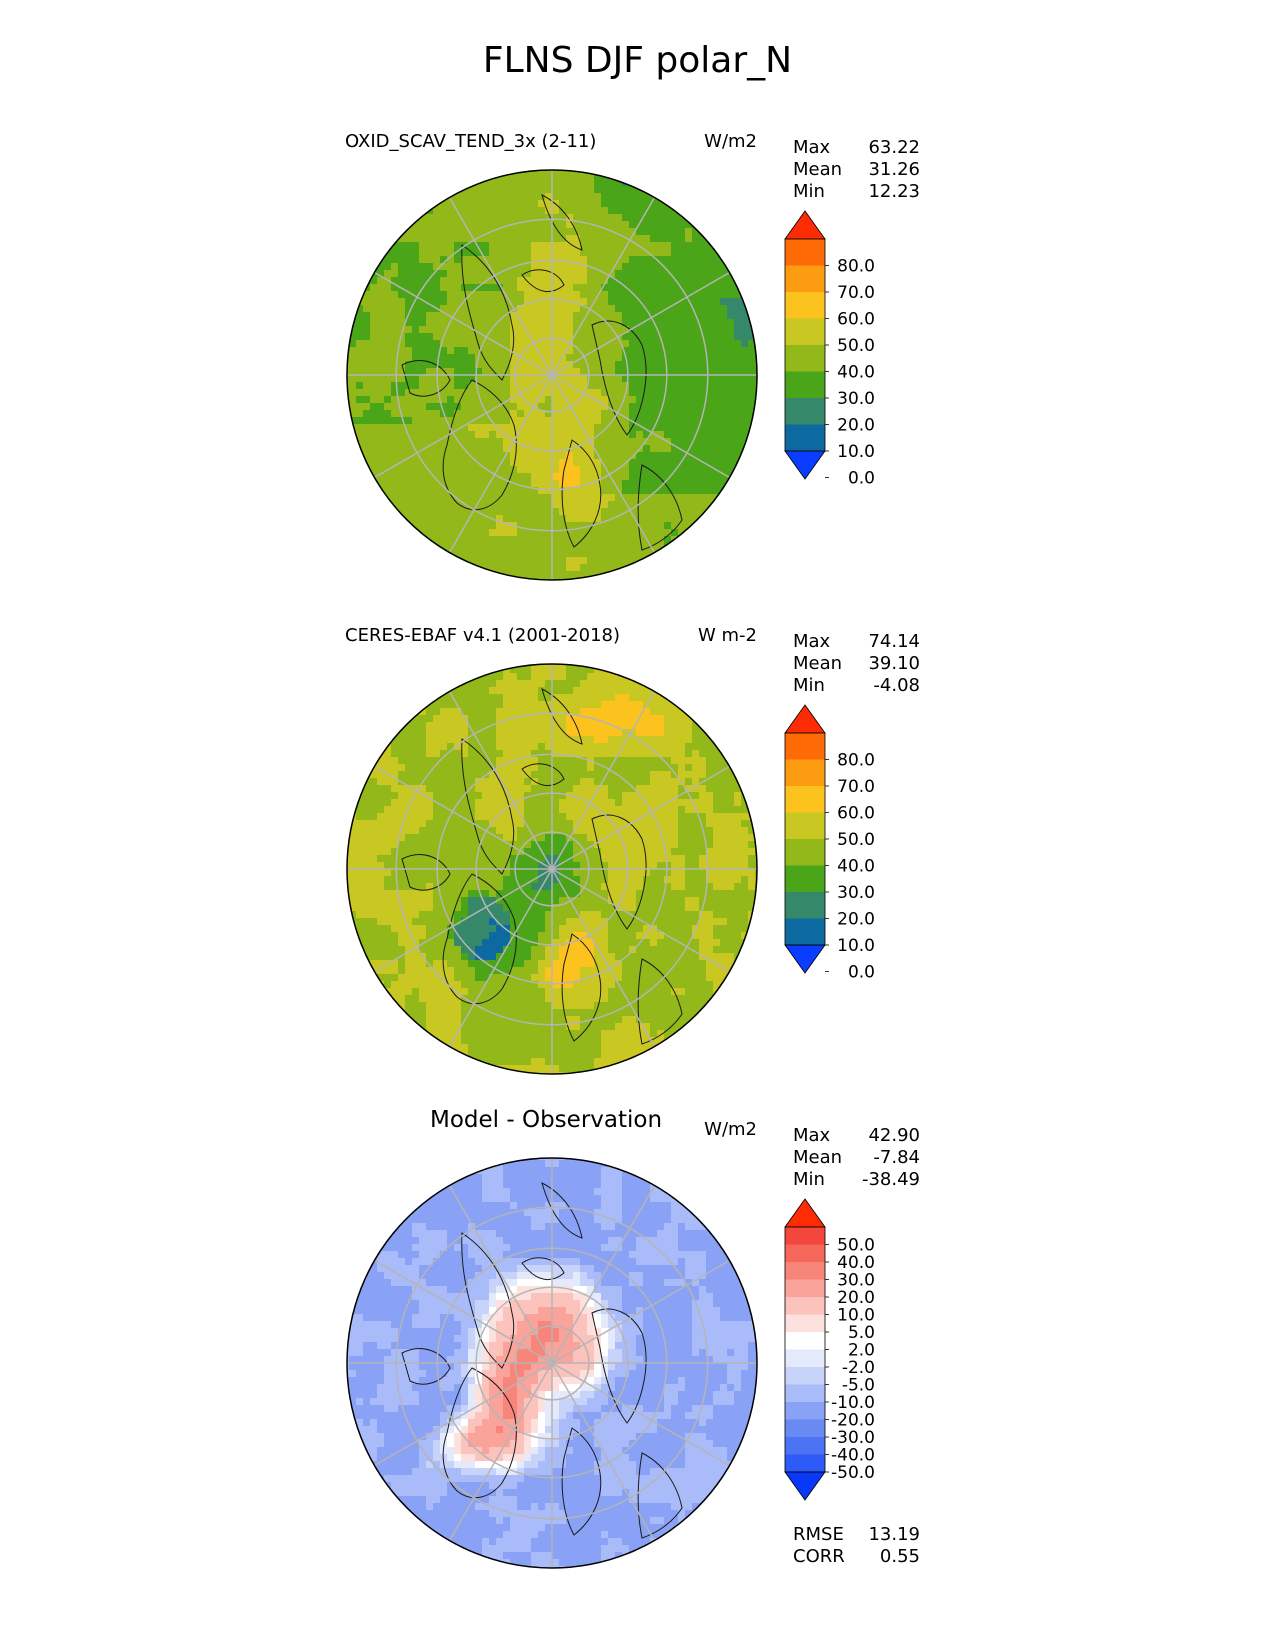  I want to click on colorbar-tick-label: 5.0, so click(861, 1333).